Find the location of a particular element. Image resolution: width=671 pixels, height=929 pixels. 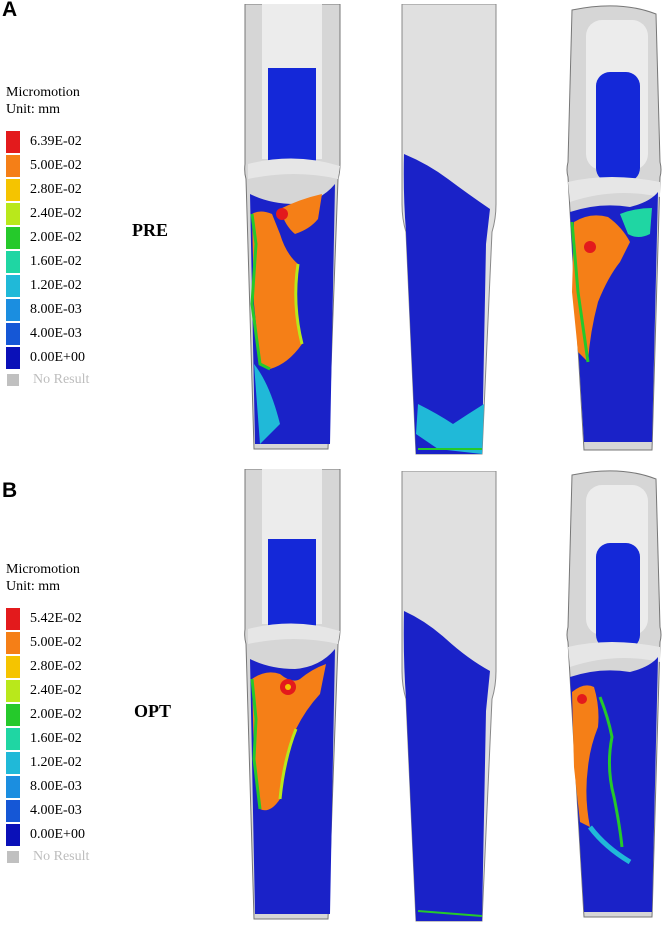

legend-level: 5.42E-02 is located at coordinates (47, 619).